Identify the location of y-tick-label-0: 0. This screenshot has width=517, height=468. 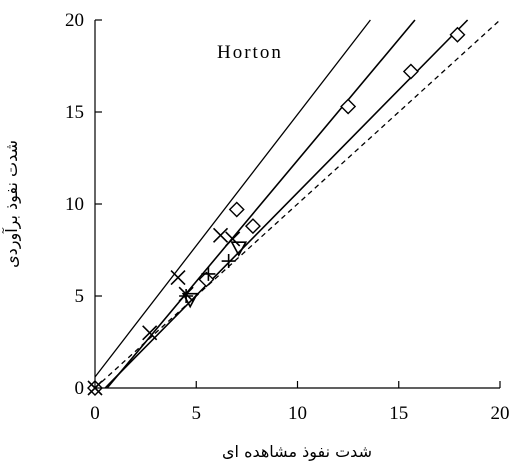
(80, 388).